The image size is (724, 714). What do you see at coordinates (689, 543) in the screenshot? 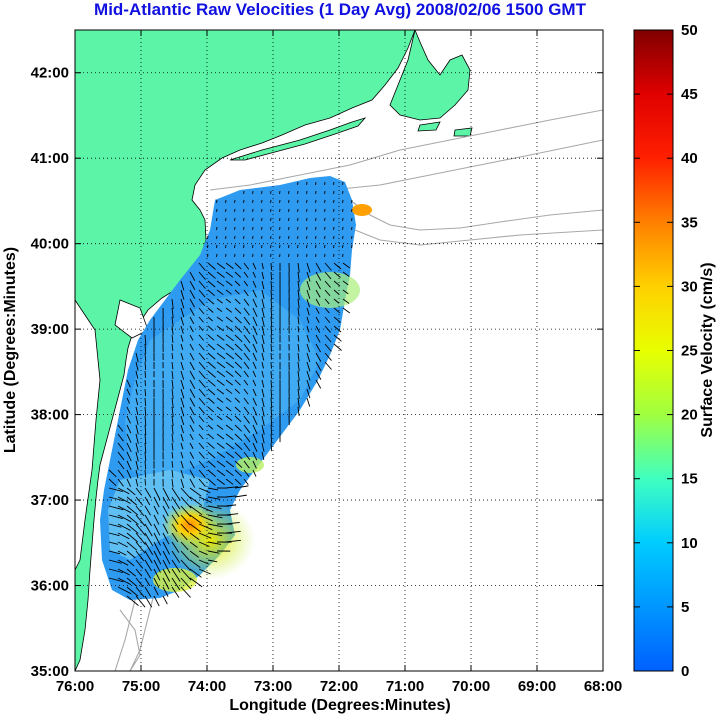
I see `colorbar-tick-label: 10` at bounding box center [689, 543].